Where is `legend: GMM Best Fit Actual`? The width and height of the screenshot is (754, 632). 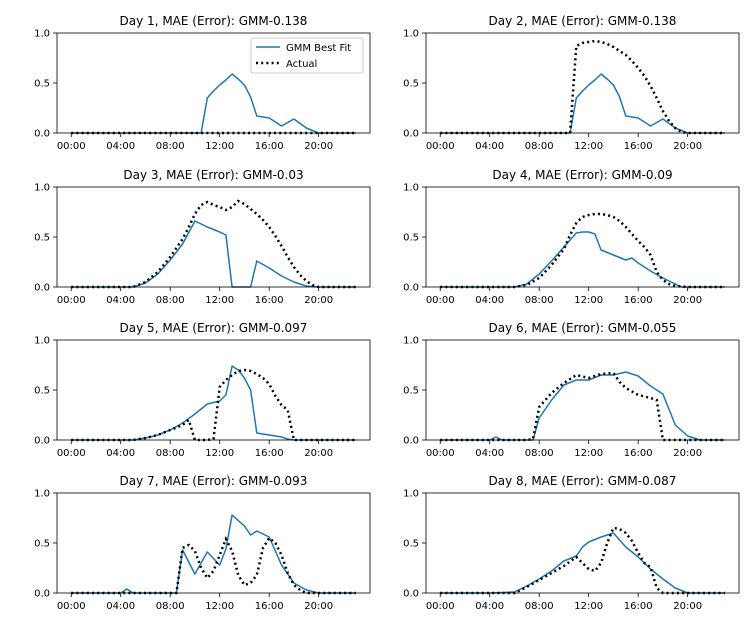
legend: GMM Best Fit Actual is located at coordinates (307, 55).